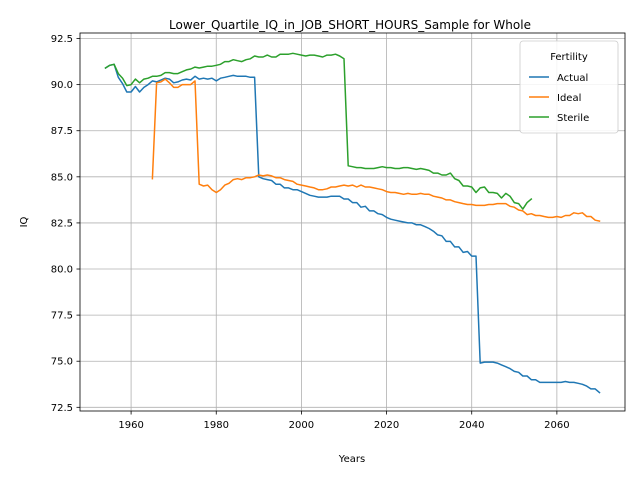 This screenshot has width=640, height=480. What do you see at coordinates (471, 425) in the screenshot?
I see `x-tick-label: 2040` at bounding box center [471, 425].